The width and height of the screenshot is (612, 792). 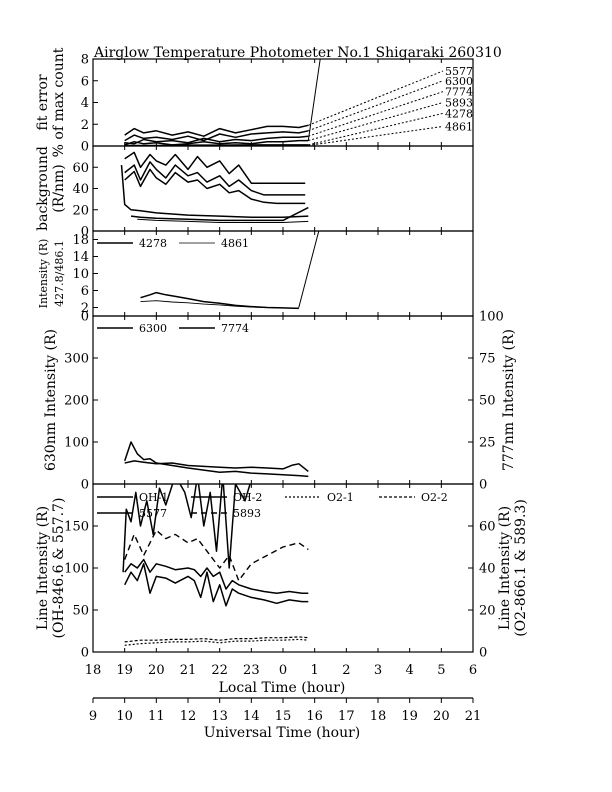 I want to click on fit_error-ytick-label: 8, so click(x=85, y=60).